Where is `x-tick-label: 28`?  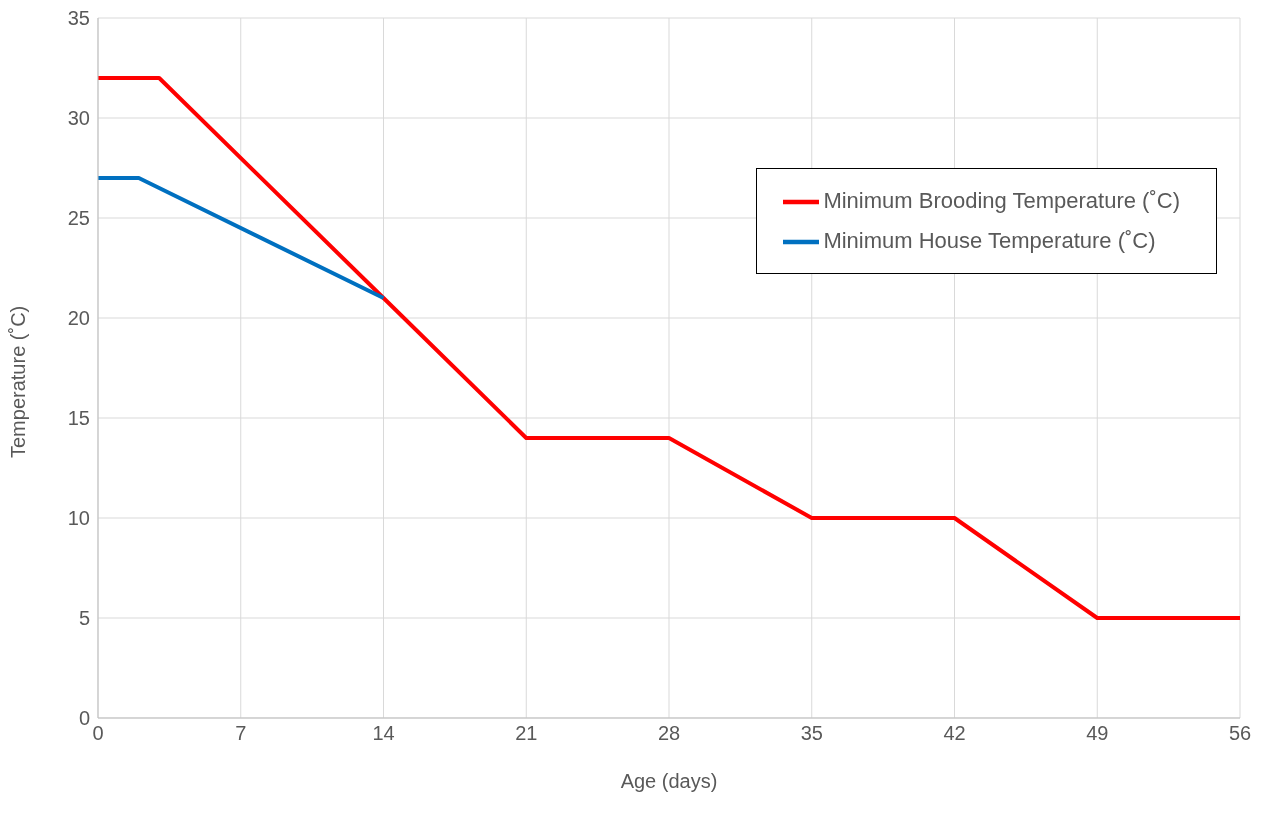 x-tick-label: 28 is located at coordinates (669, 733).